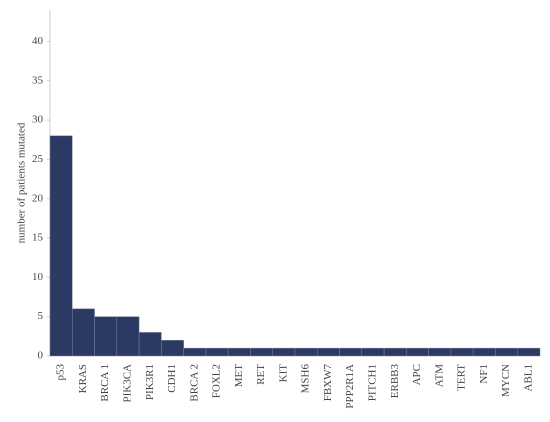 This screenshot has height=422, width=550. I want to click on y-tick-label: 0, so click(41, 356).